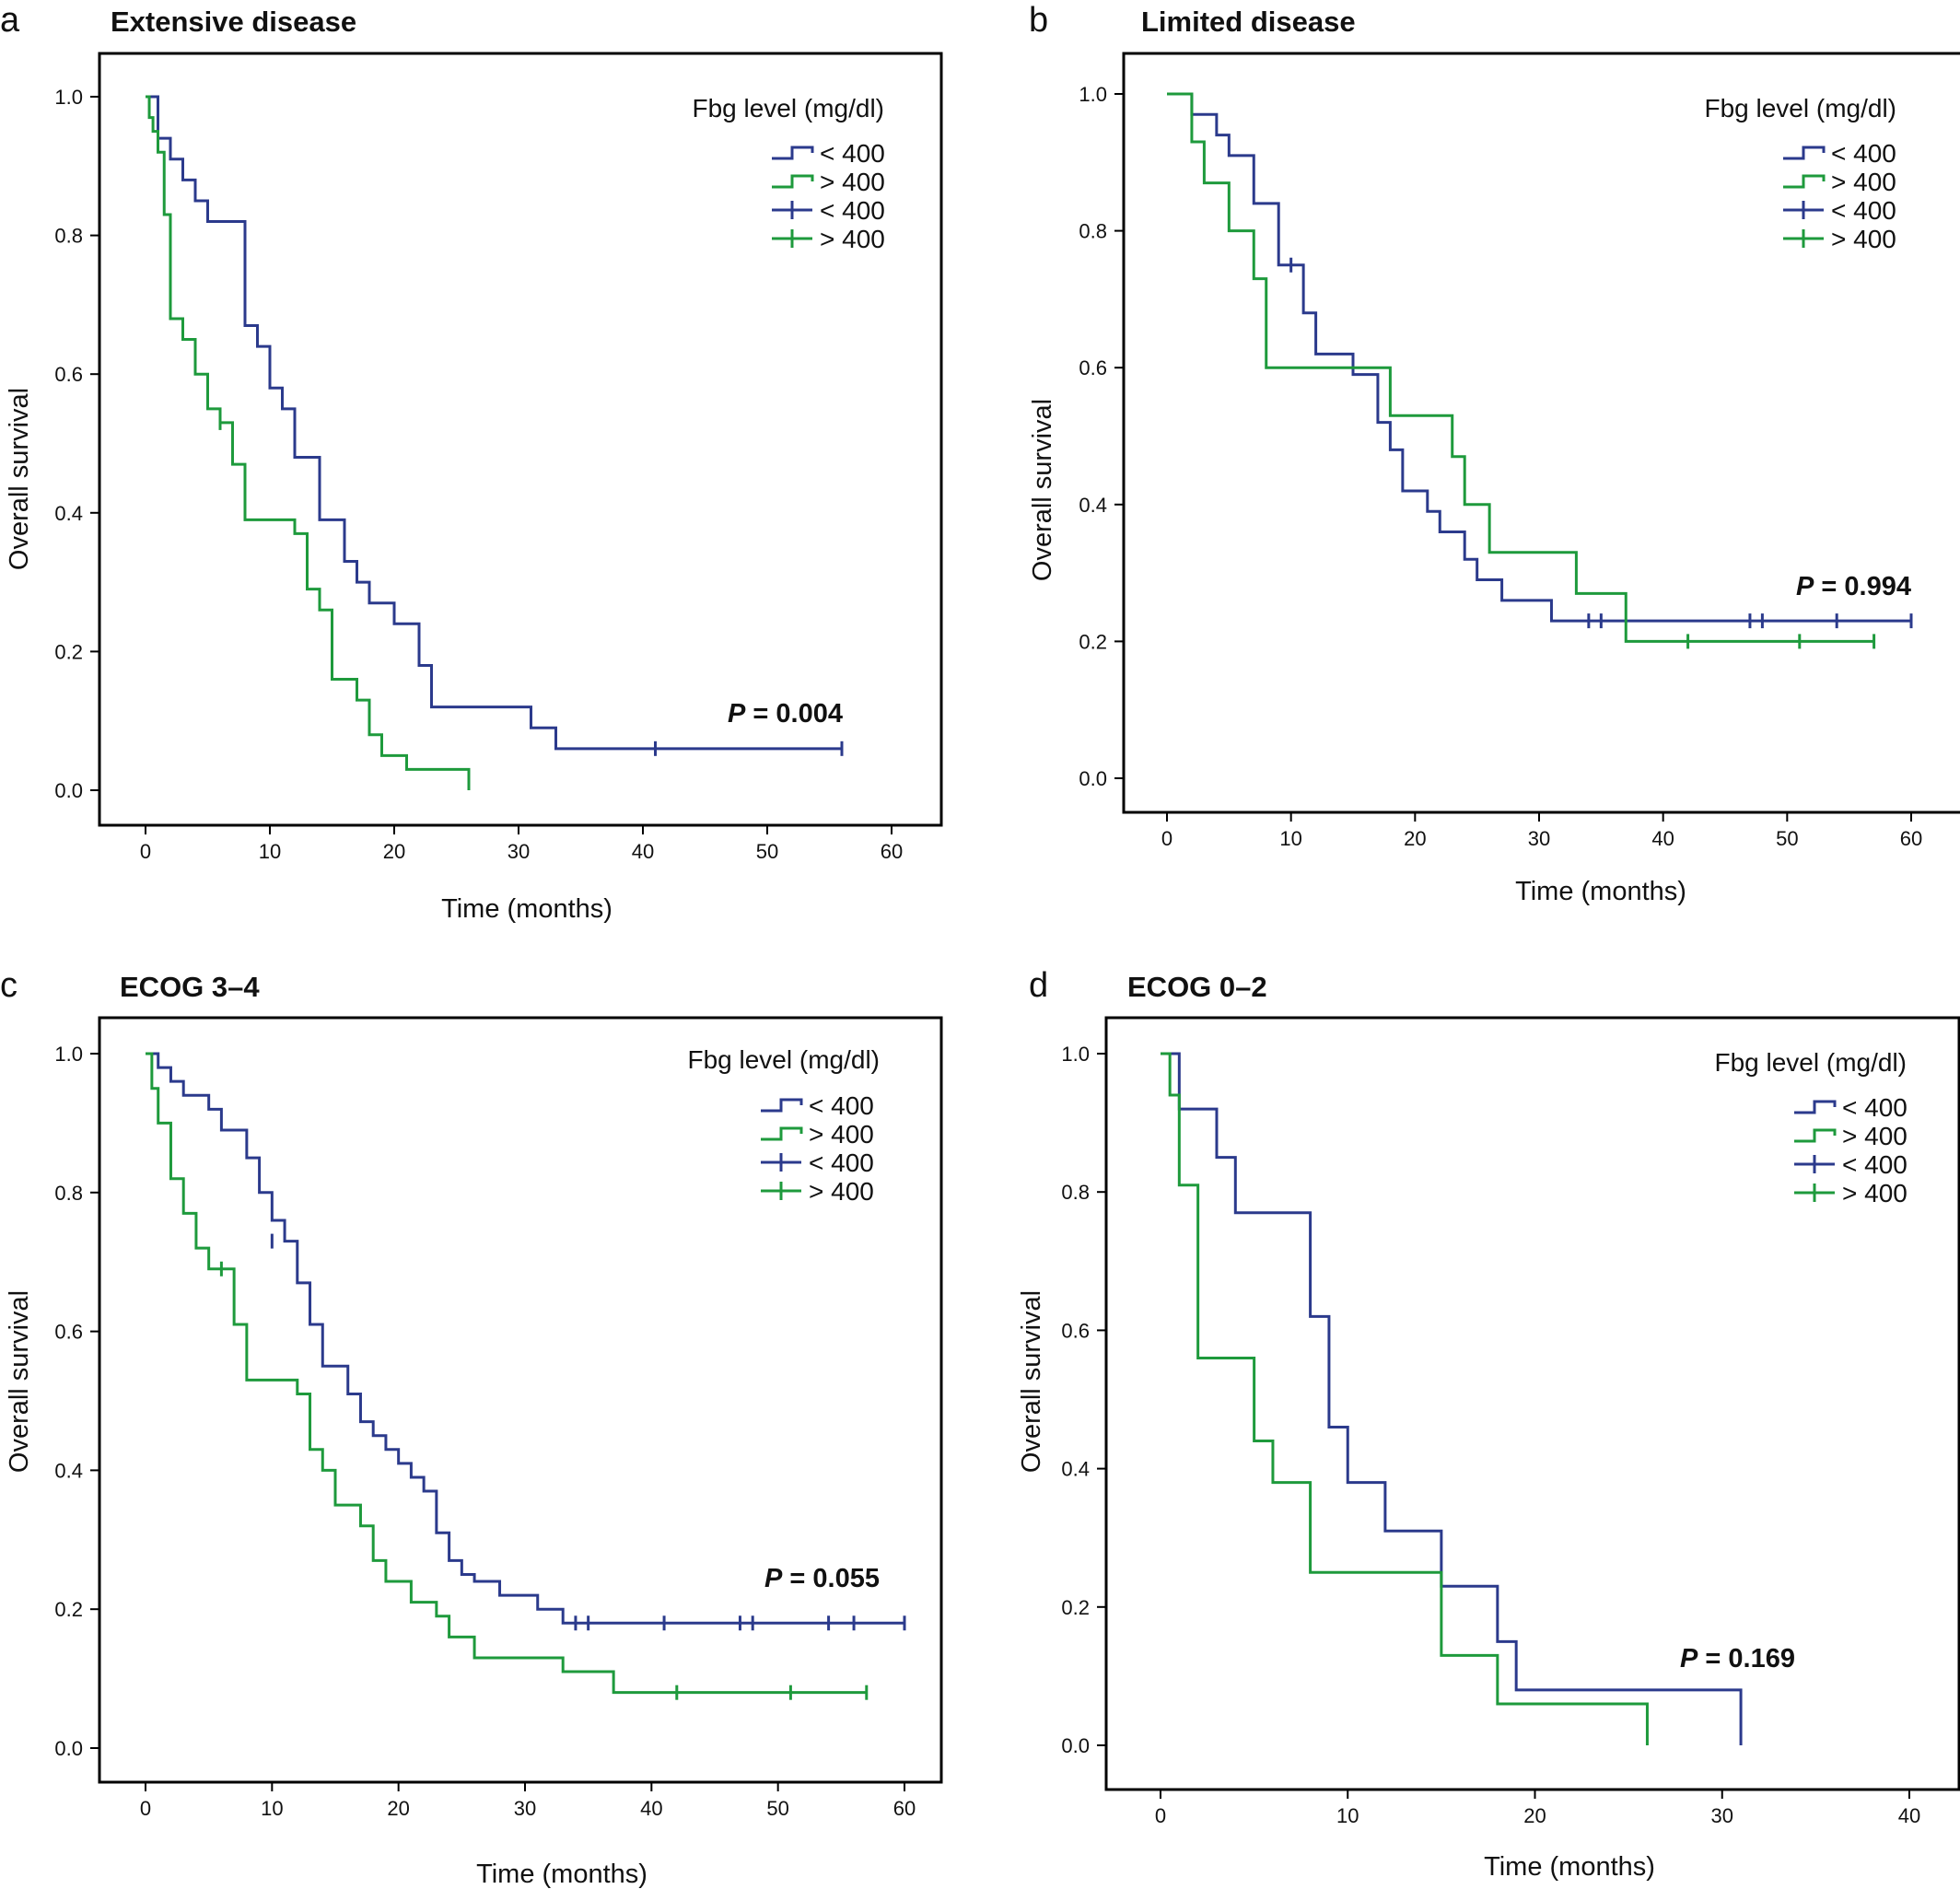  I want to click on panel-title: Extensive disease, so click(233, 22).